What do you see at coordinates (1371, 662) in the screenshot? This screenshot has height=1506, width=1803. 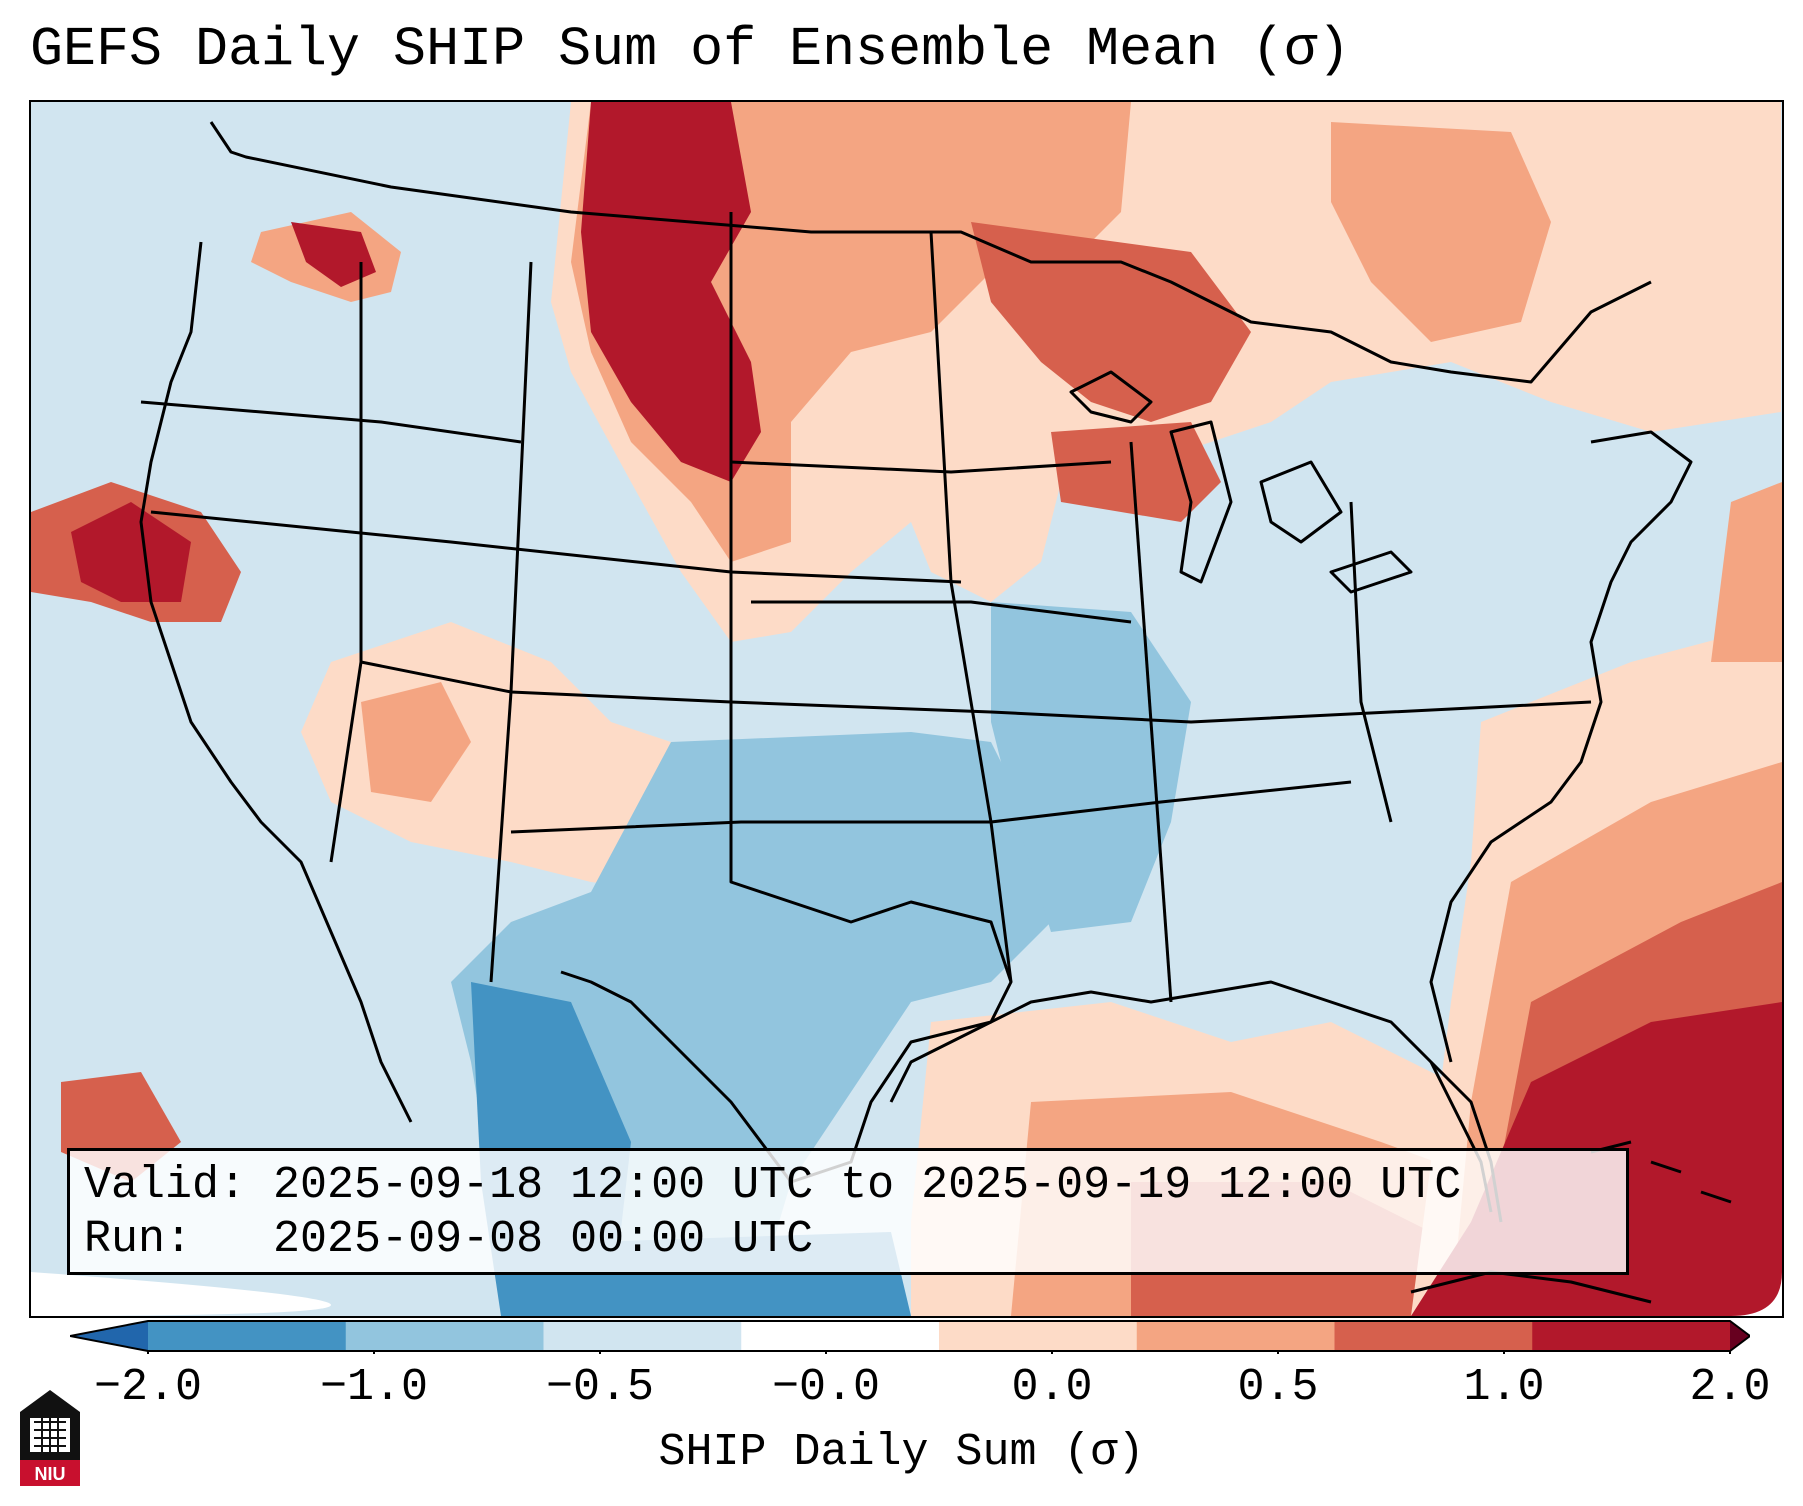 I see `state-line-pa-va` at bounding box center [1371, 662].